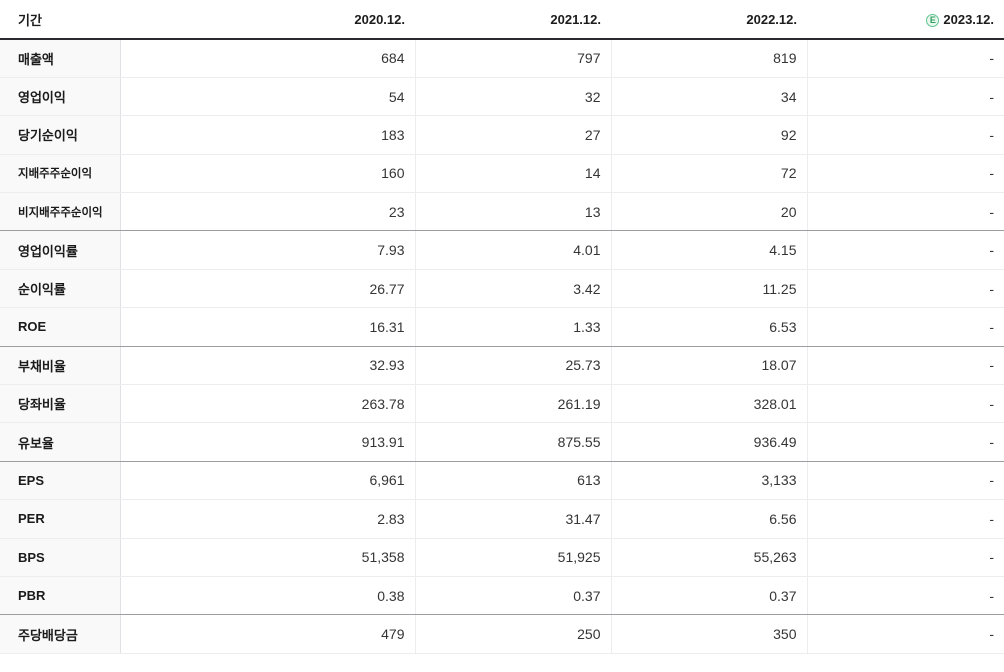 This screenshot has height=672, width=1004. Describe the element at coordinates (512, 481) in the screenshot. I see `value-cell: 613` at that location.